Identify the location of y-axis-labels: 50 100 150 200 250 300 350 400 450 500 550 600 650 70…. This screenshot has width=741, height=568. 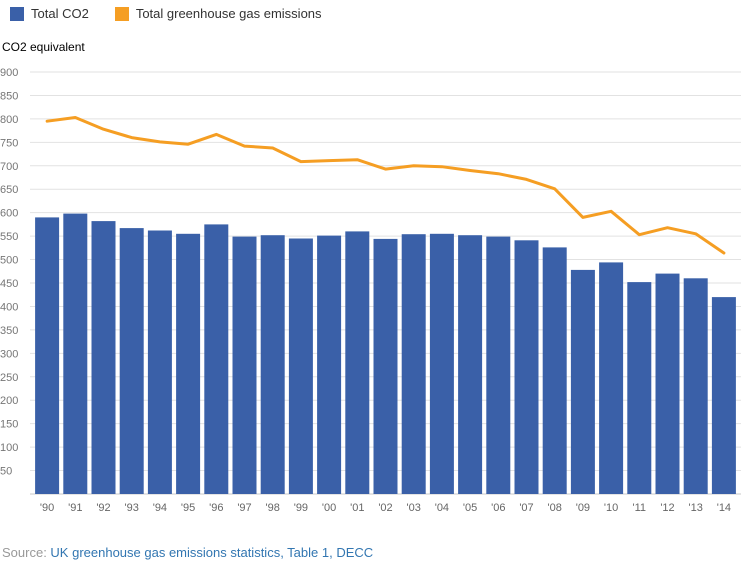
(9, 272).